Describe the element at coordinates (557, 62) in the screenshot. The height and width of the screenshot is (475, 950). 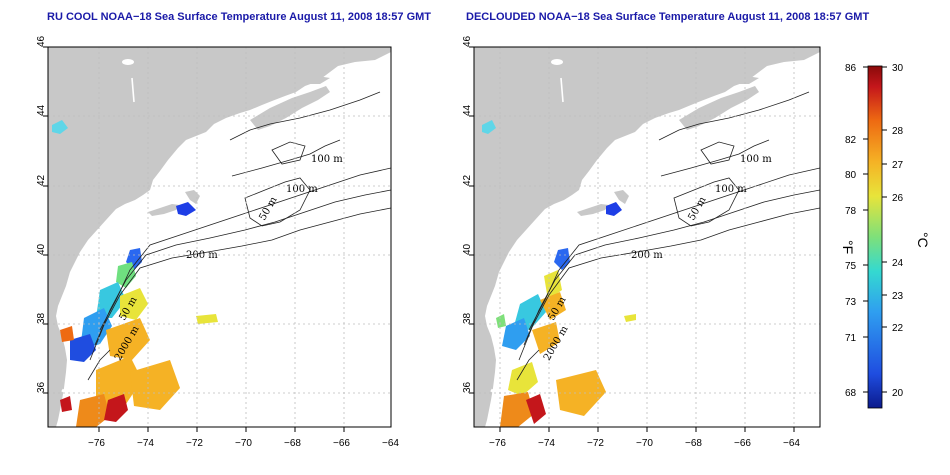
I see `right-lake` at that location.